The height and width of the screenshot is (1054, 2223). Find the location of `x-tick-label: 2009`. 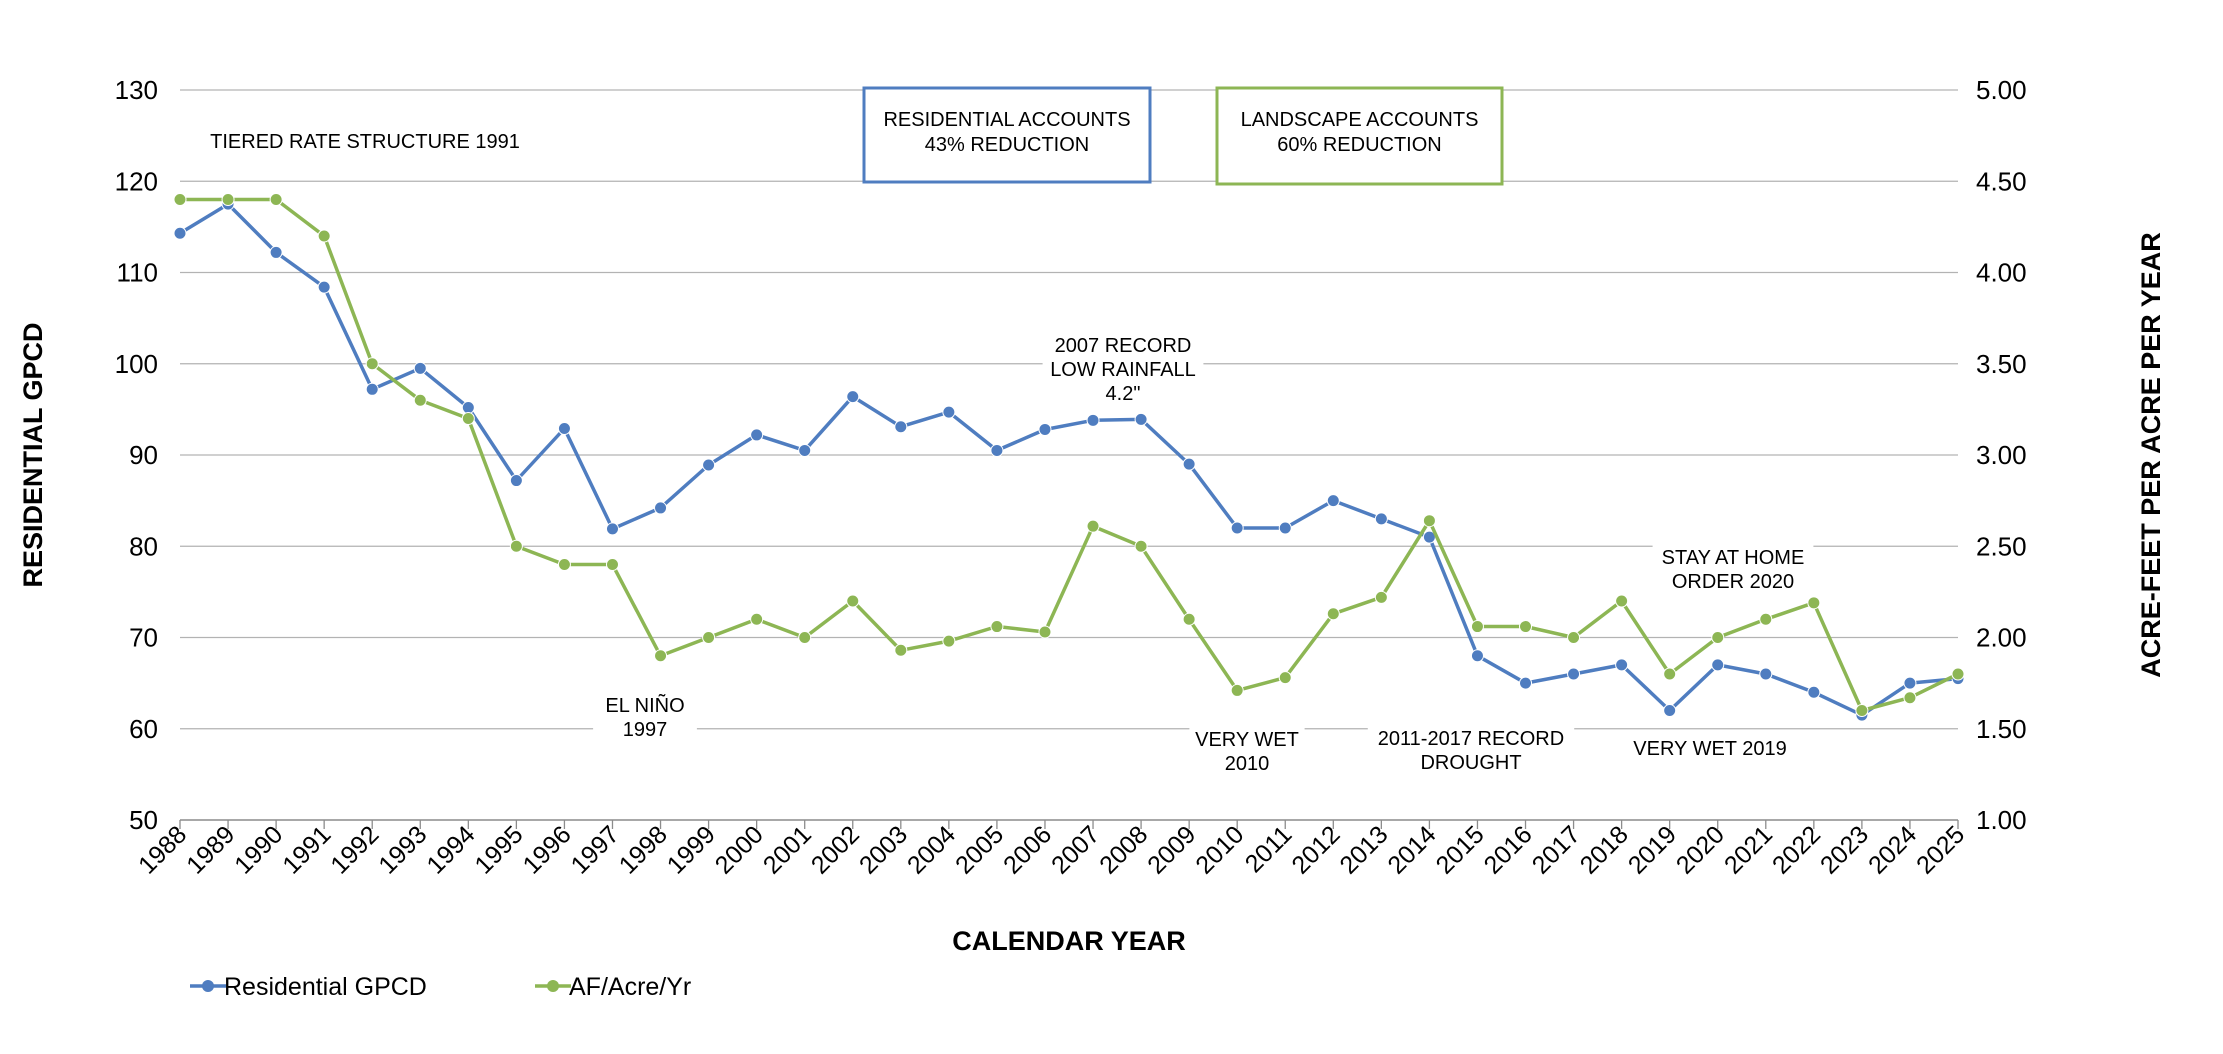

x-tick-label: 2009 is located at coordinates (1171, 849).